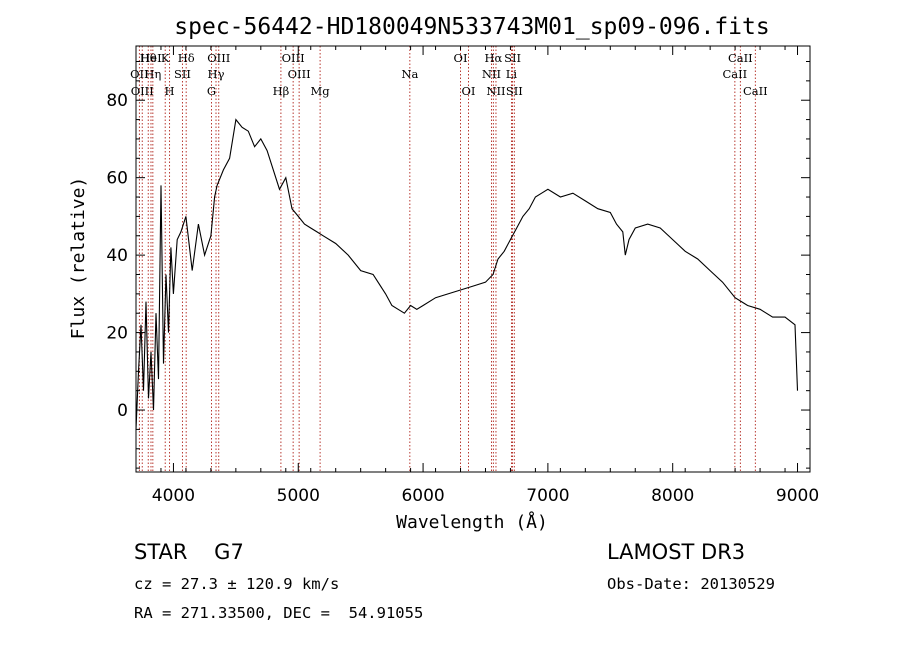 The height and width of the screenshot is (649, 900). What do you see at coordinates (691, 584) in the screenshot?
I see `observation-date: Obs-Date: 20130529` at bounding box center [691, 584].